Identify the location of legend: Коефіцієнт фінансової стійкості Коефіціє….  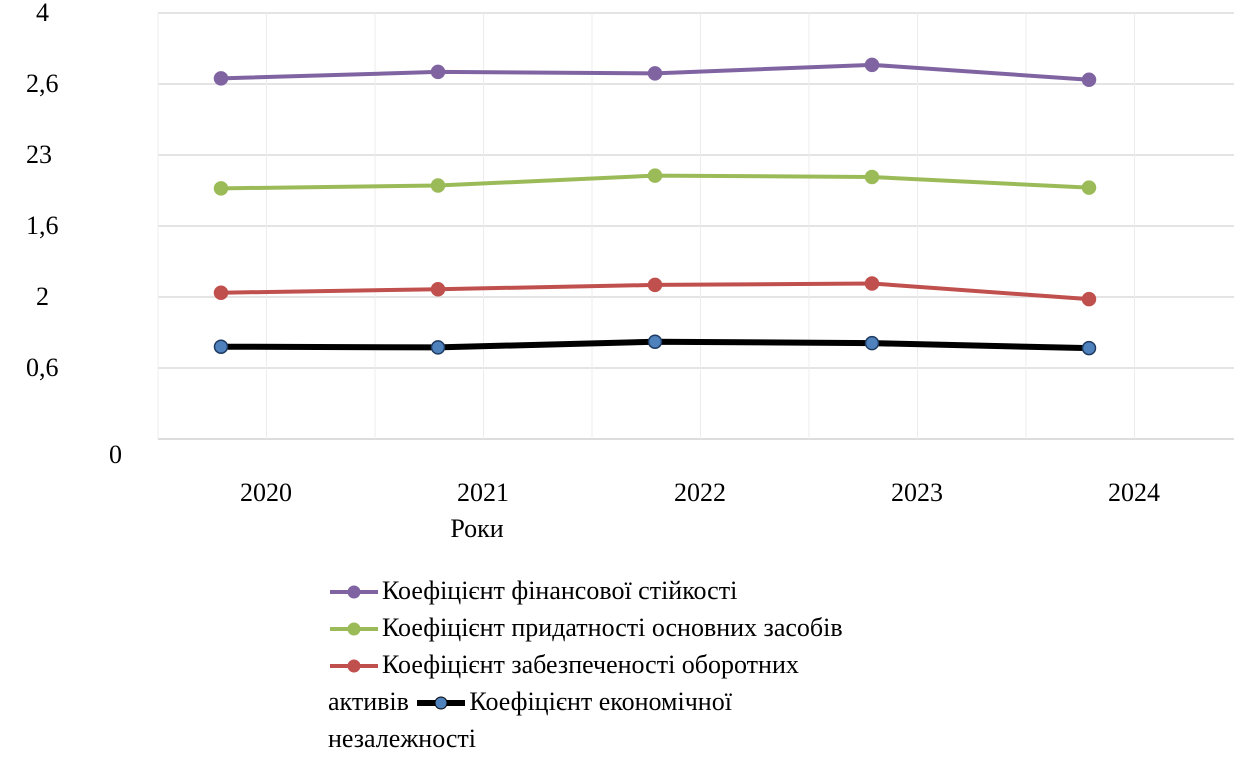
(598, 664).